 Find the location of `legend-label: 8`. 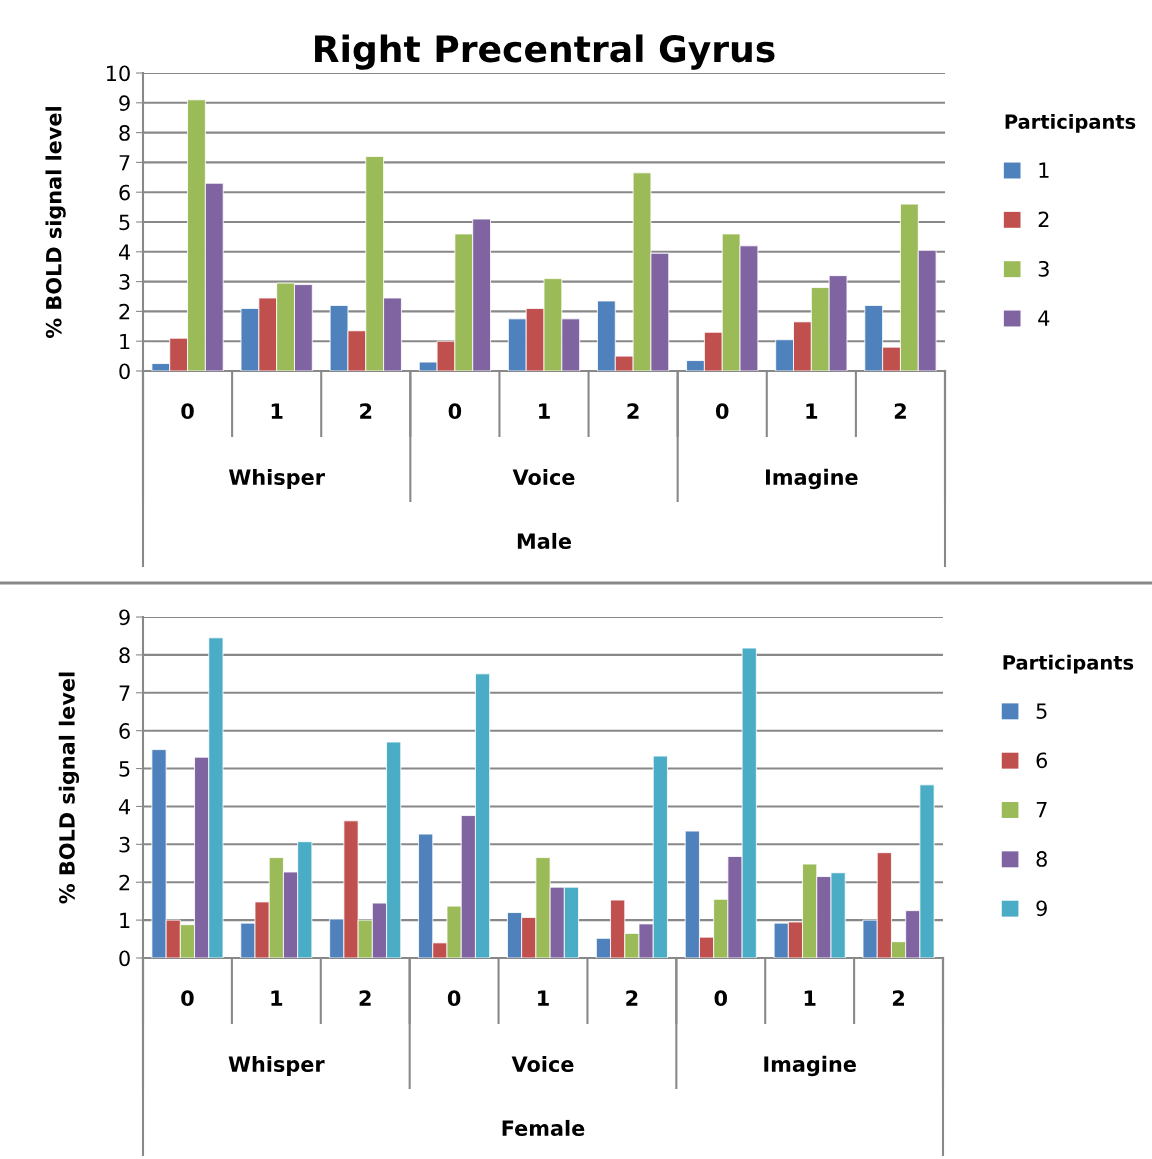

legend-label: 8 is located at coordinates (1041, 859).